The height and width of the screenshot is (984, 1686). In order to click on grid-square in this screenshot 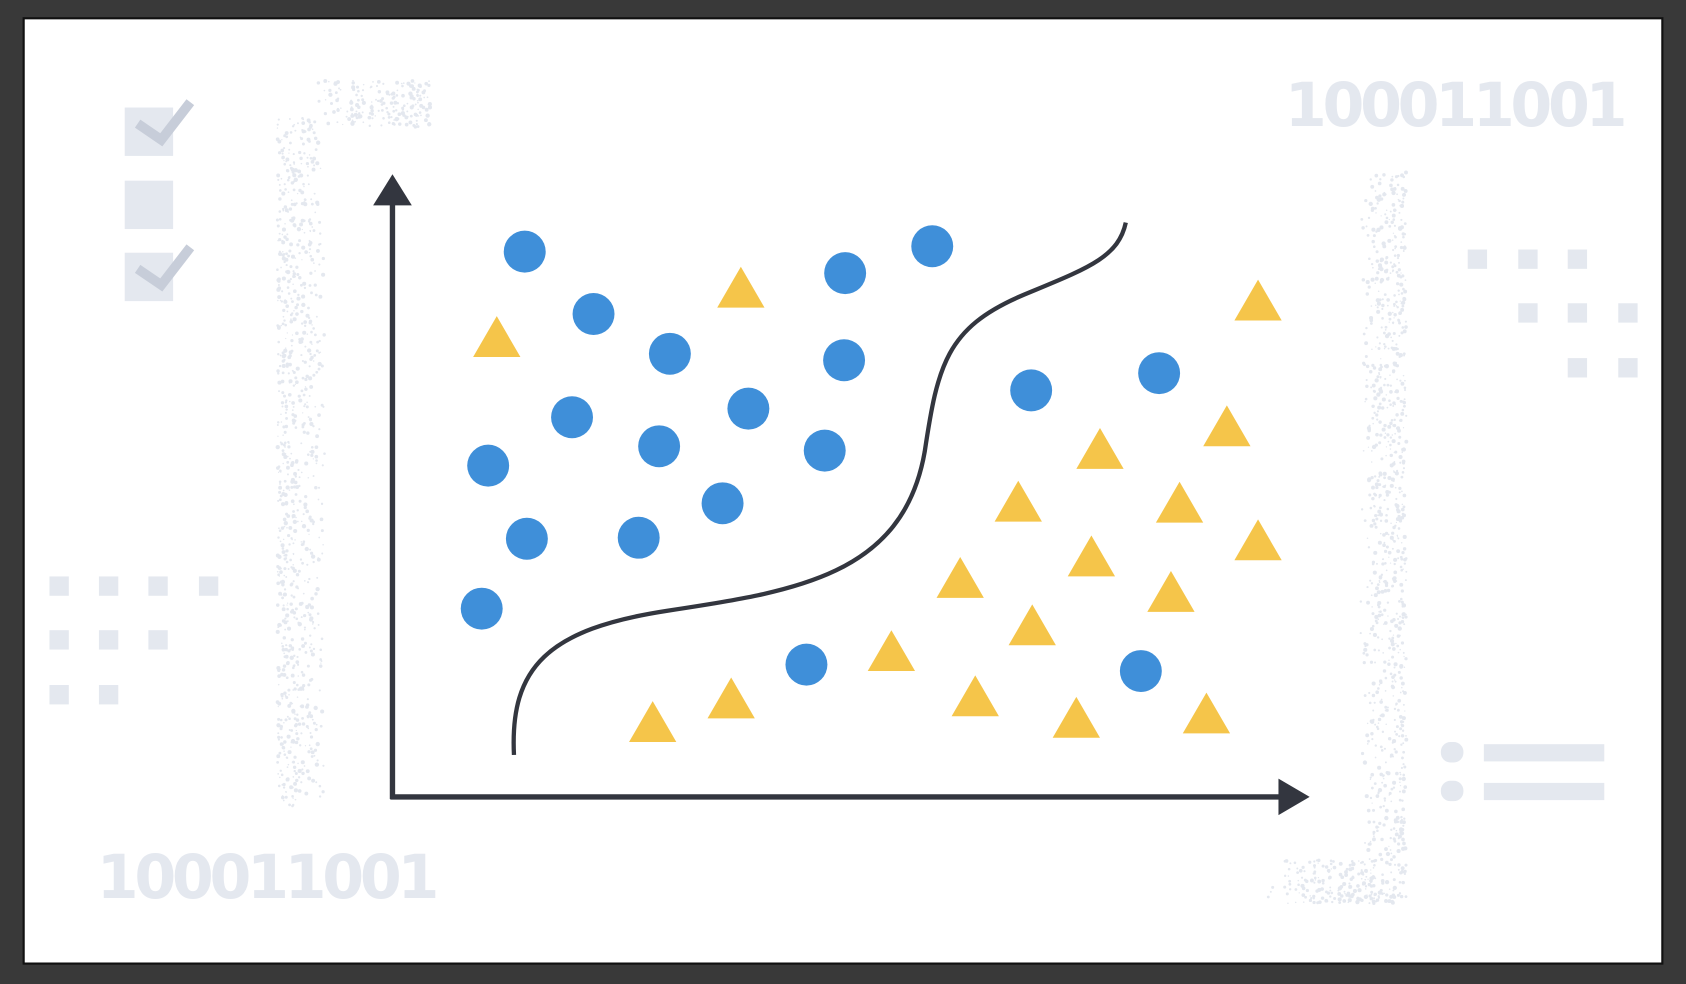, I will do `click(59, 586)`.